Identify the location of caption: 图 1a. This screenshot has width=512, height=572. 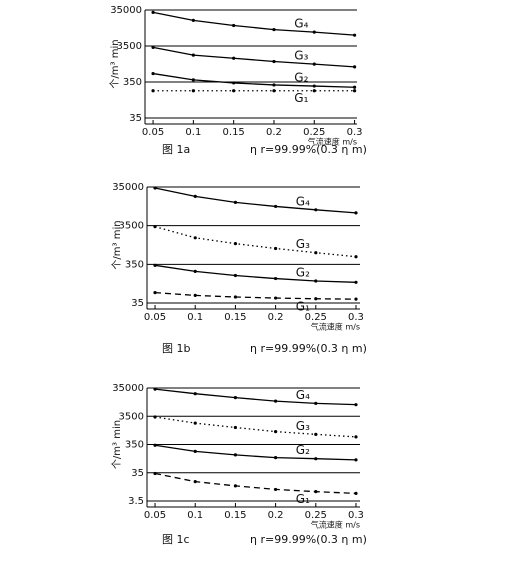
(176, 149).